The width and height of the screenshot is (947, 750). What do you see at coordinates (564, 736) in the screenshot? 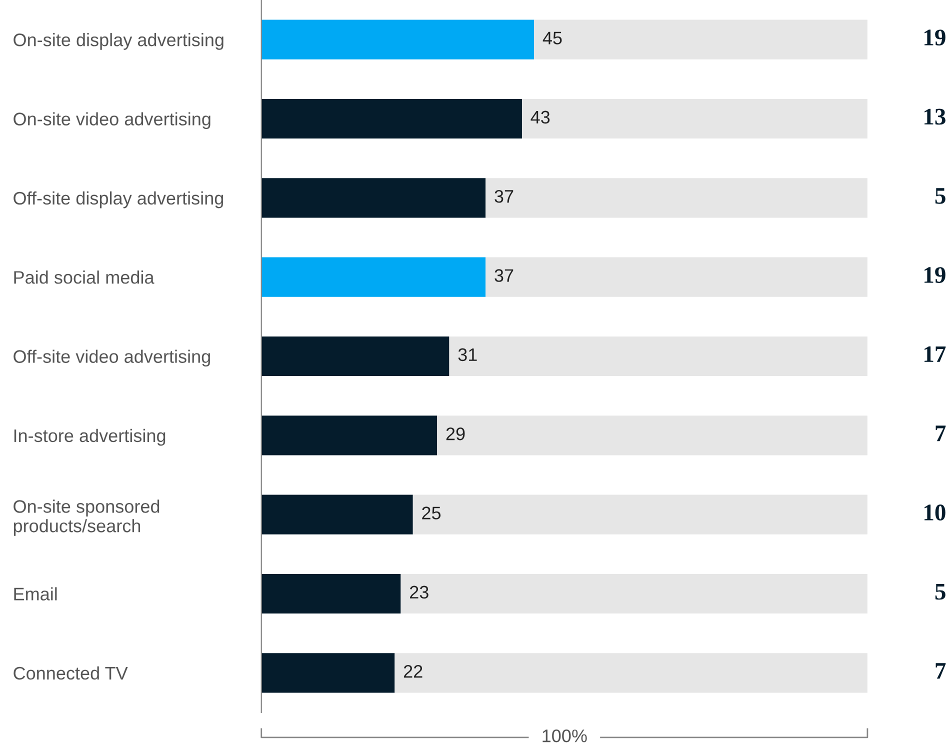
I see `x-axis-title: 100%` at bounding box center [564, 736].